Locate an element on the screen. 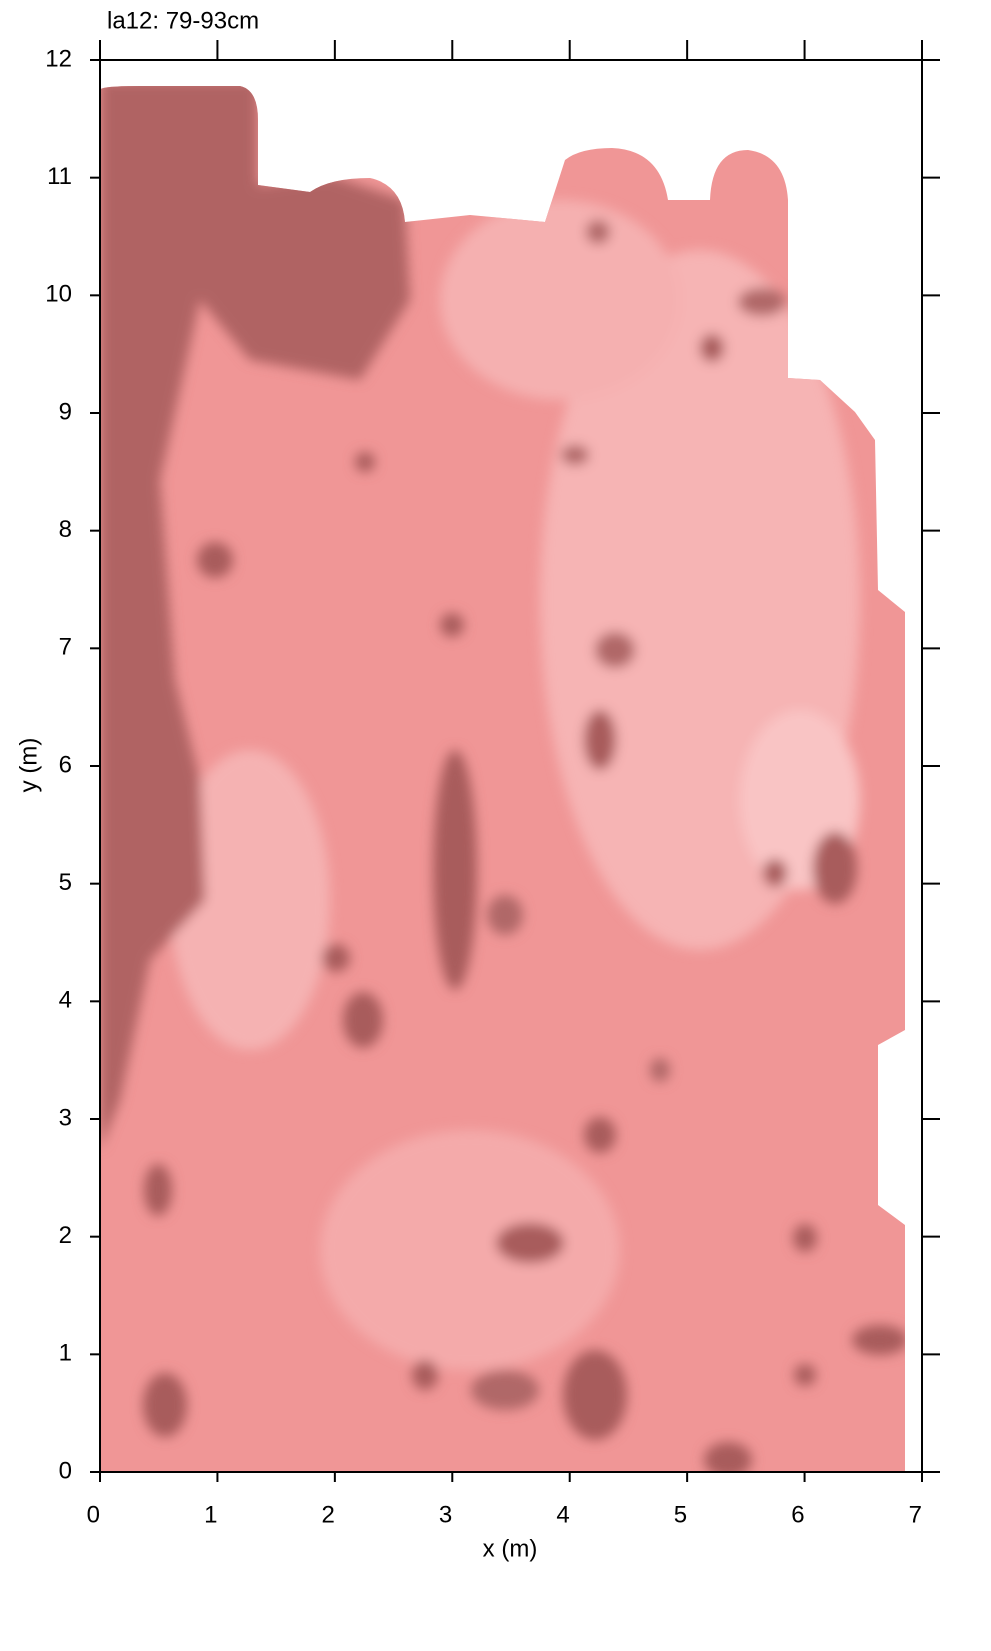 This screenshot has width=991, height=1651. chart-title: la12: 79-93cm is located at coordinates (183, 20).